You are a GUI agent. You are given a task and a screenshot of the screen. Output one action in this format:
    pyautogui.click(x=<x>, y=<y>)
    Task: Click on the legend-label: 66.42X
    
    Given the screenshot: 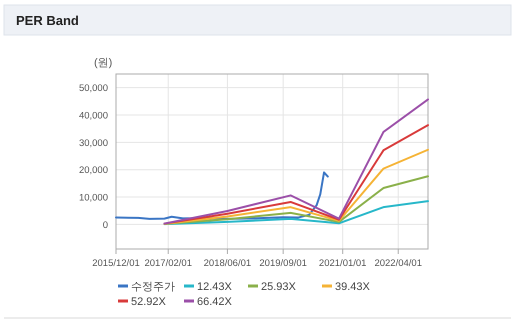 What is the action you would take?
    pyautogui.click(x=215, y=302)
    